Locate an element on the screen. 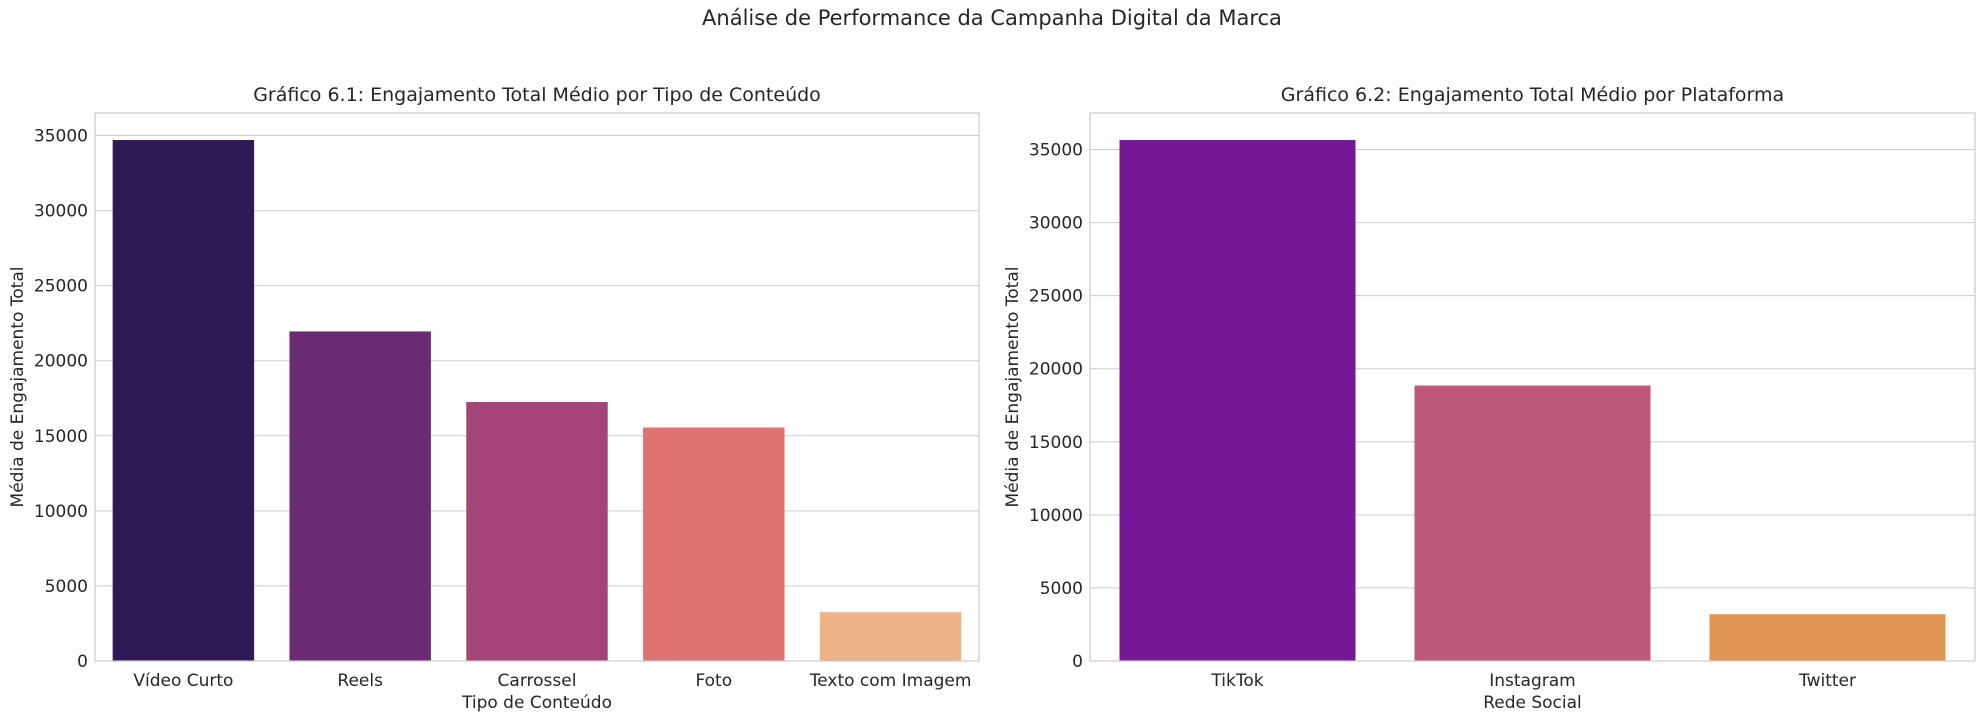  chart2-ytick-label: 25000 is located at coordinates (1056, 297).